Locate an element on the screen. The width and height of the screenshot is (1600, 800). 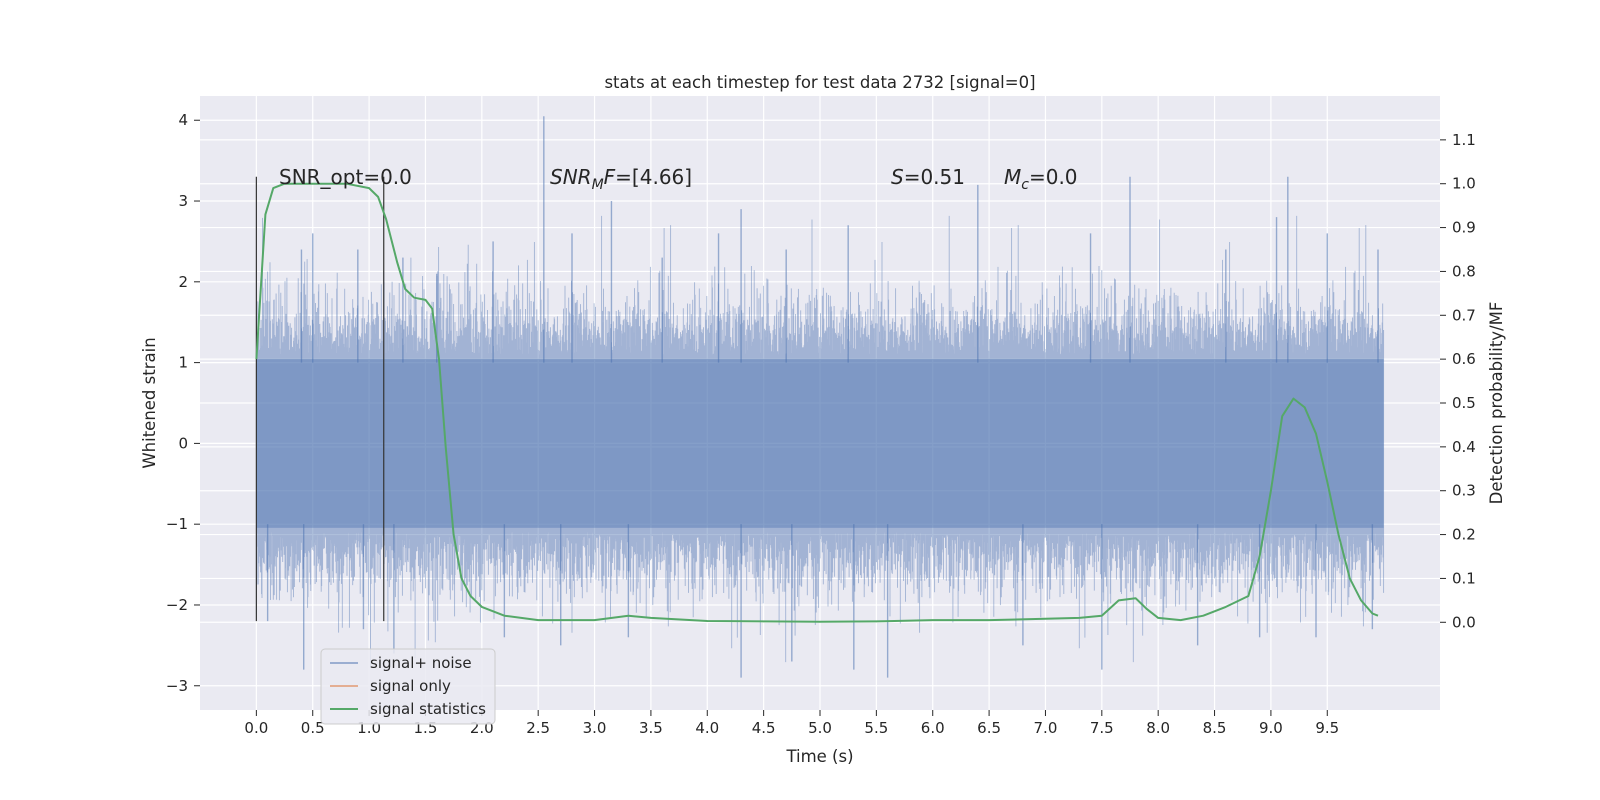
x-tick-label: 4.5 is located at coordinates (764, 728).